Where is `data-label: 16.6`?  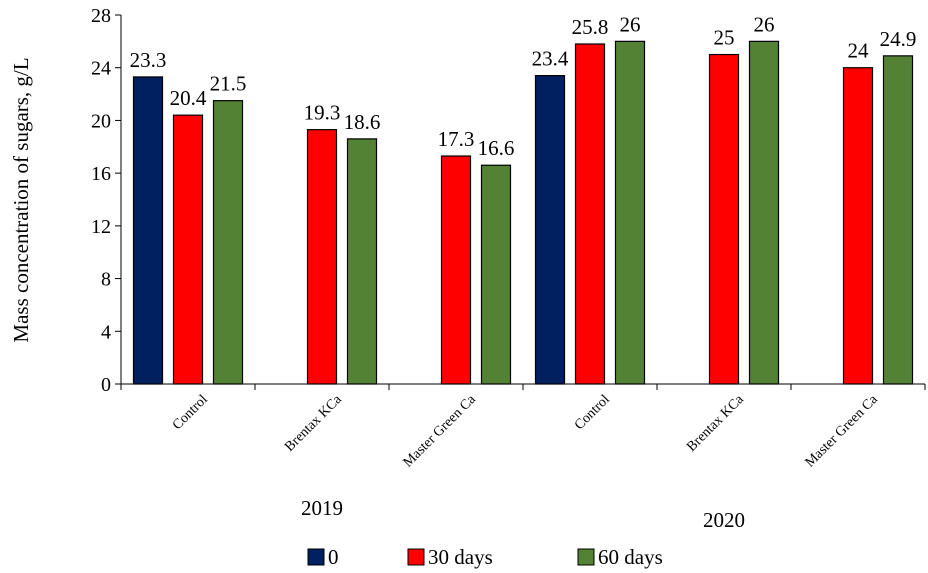 data-label: 16.6 is located at coordinates (496, 148).